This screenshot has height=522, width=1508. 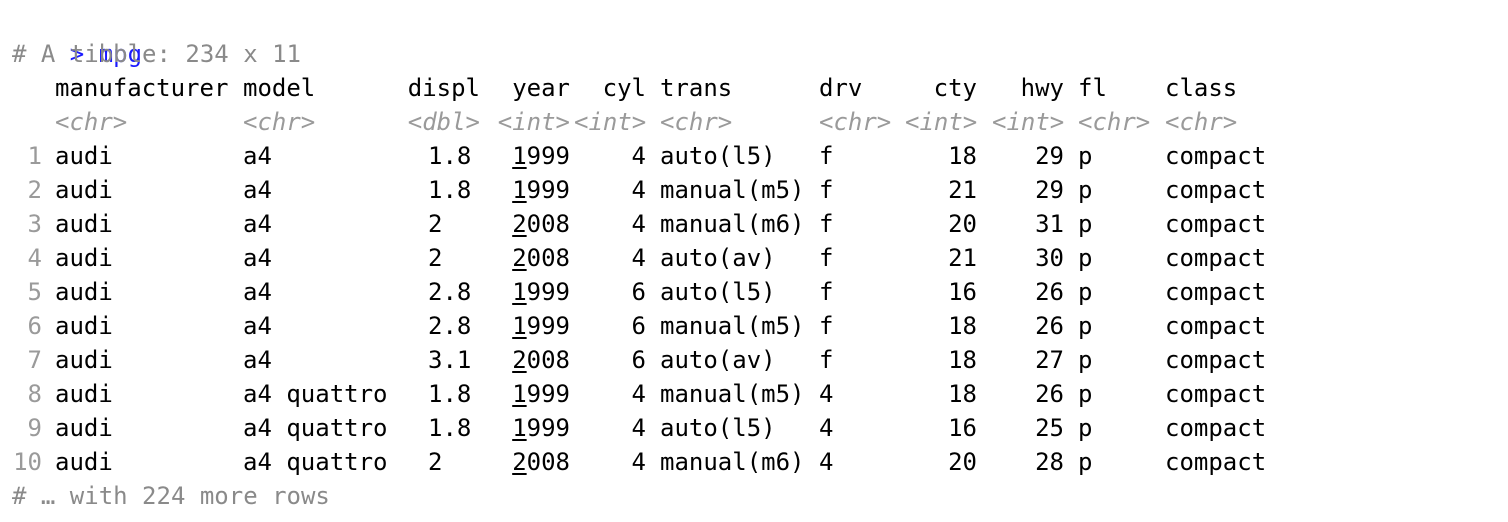 I want to click on column-type-trans: <chr>, so click(x=696, y=122).